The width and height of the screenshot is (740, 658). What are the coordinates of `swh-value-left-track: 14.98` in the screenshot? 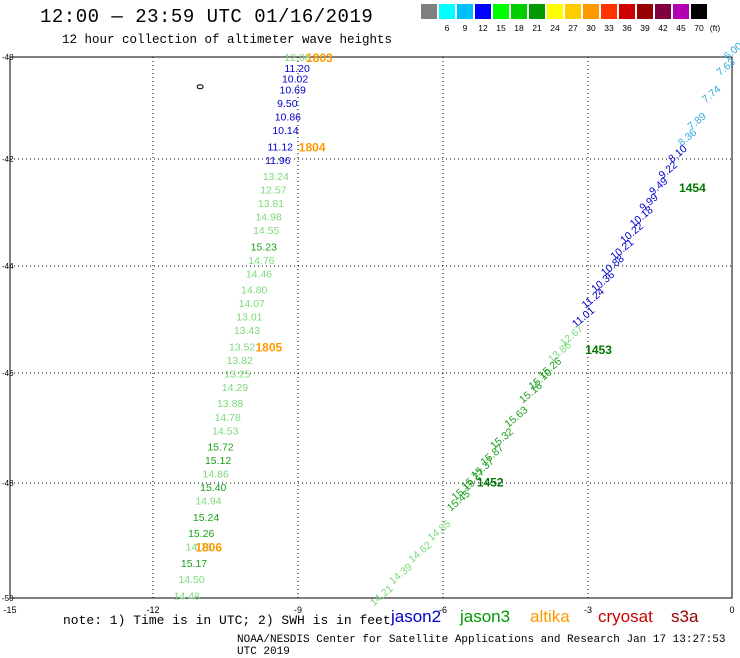 It's located at (268, 218).